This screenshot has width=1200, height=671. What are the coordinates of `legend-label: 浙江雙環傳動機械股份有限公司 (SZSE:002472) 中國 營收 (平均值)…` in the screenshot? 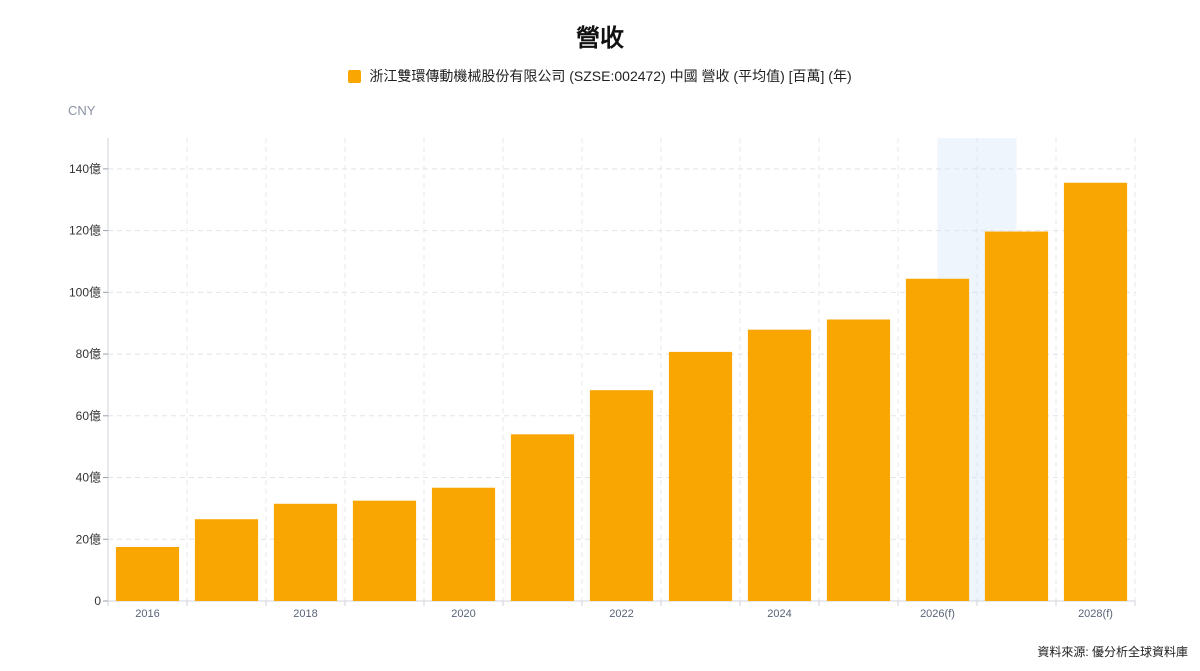 It's located at (610, 76).